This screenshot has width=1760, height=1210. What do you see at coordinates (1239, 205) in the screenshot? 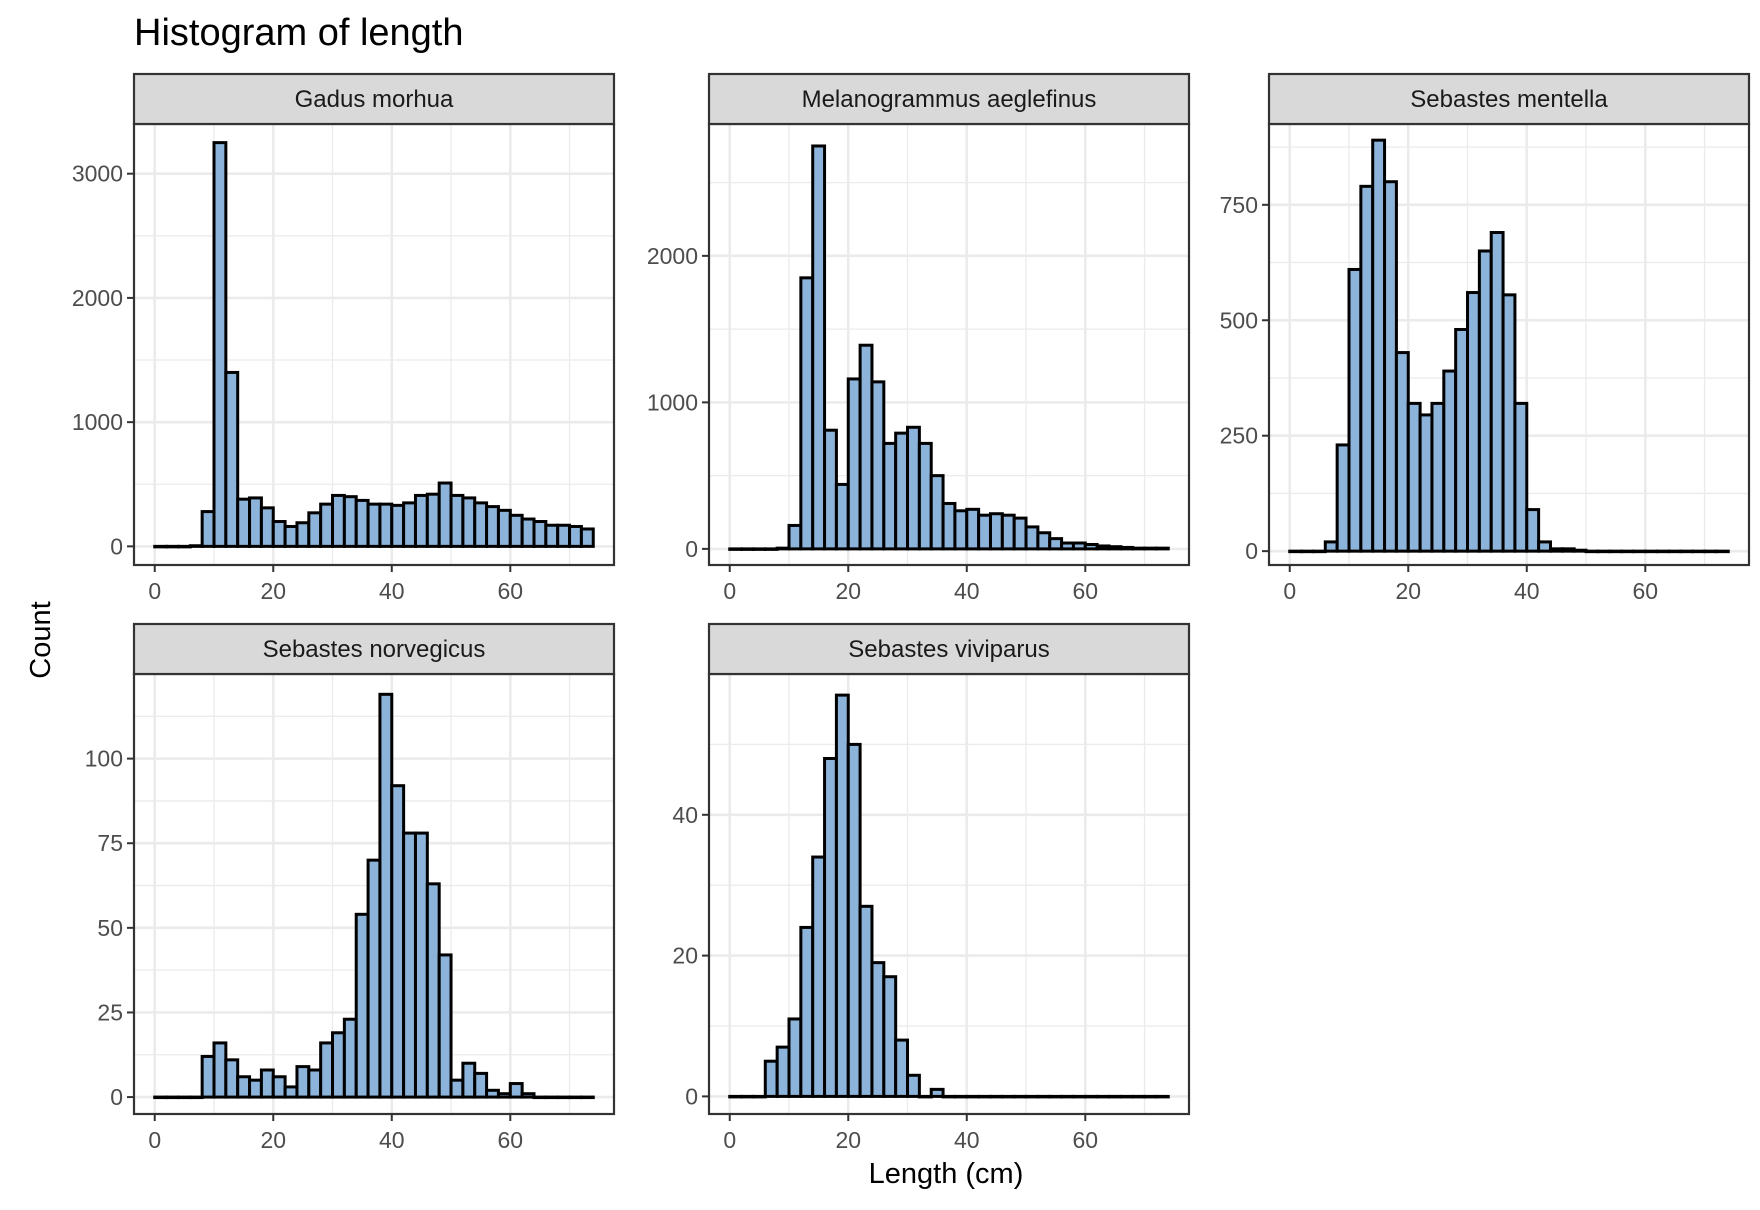
I see `y-tick-label: 750` at bounding box center [1239, 205].